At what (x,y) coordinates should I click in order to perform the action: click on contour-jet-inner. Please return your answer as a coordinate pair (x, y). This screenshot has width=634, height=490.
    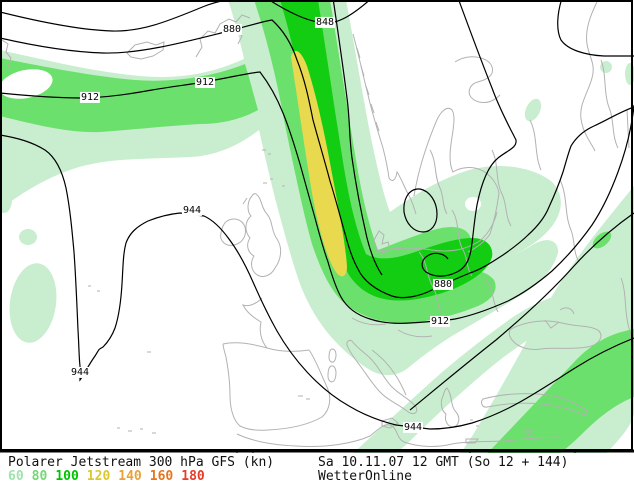
    Looking at the image, I should click on (357, 138).